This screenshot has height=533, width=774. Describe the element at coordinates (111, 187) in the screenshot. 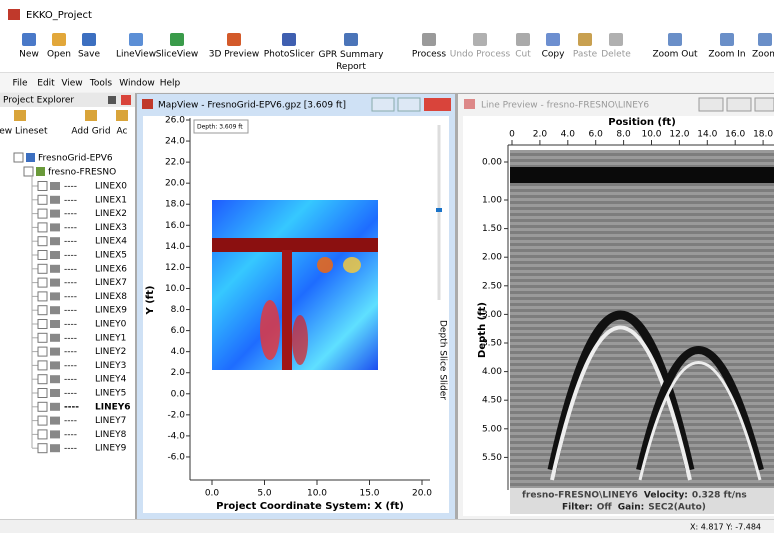

I see `line-name: LINEX0` at that location.